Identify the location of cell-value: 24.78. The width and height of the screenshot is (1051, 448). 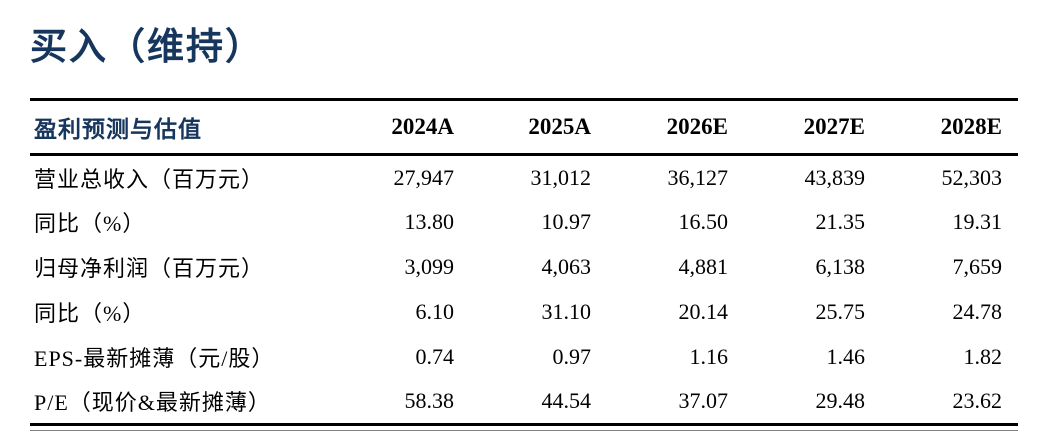
(977, 311).